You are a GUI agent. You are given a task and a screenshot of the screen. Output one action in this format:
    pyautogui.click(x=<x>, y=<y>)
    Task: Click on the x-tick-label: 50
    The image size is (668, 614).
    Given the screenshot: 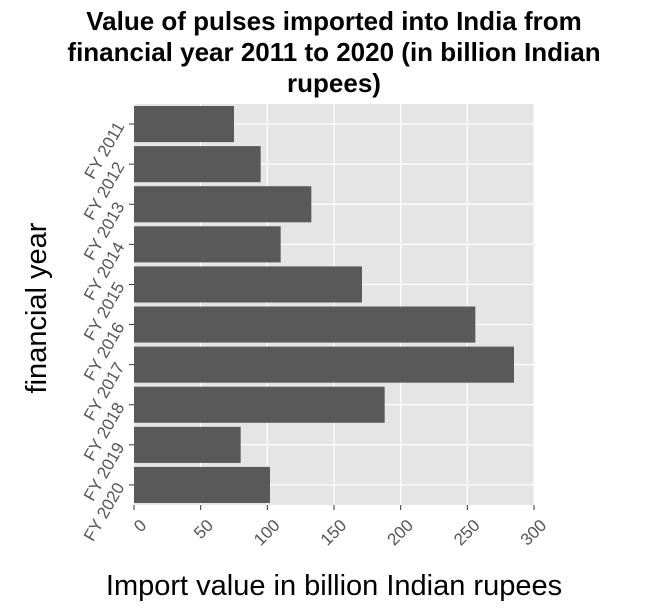 What is the action you would take?
    pyautogui.click(x=203, y=529)
    